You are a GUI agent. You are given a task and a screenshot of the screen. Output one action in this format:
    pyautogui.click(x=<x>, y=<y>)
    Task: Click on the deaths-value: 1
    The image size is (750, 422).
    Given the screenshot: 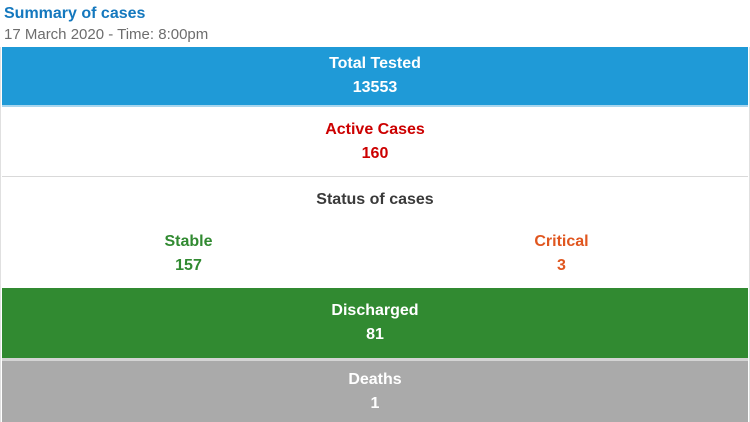 What is the action you would take?
    pyautogui.click(x=375, y=403)
    